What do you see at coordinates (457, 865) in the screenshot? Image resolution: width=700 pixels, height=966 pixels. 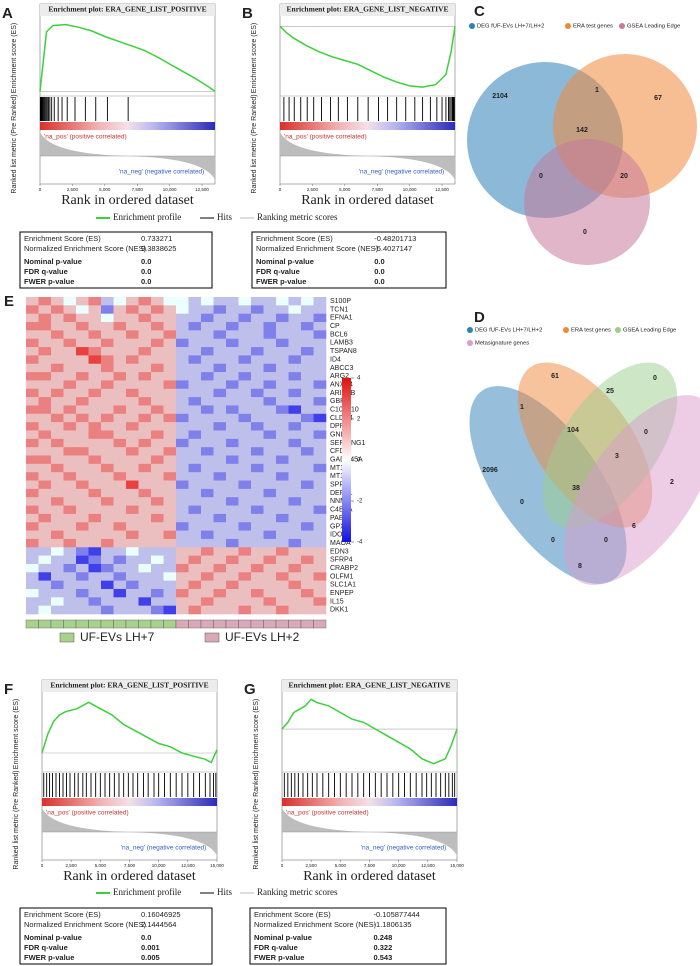 I see `x-tick-label: 15,000` at bounding box center [457, 865].